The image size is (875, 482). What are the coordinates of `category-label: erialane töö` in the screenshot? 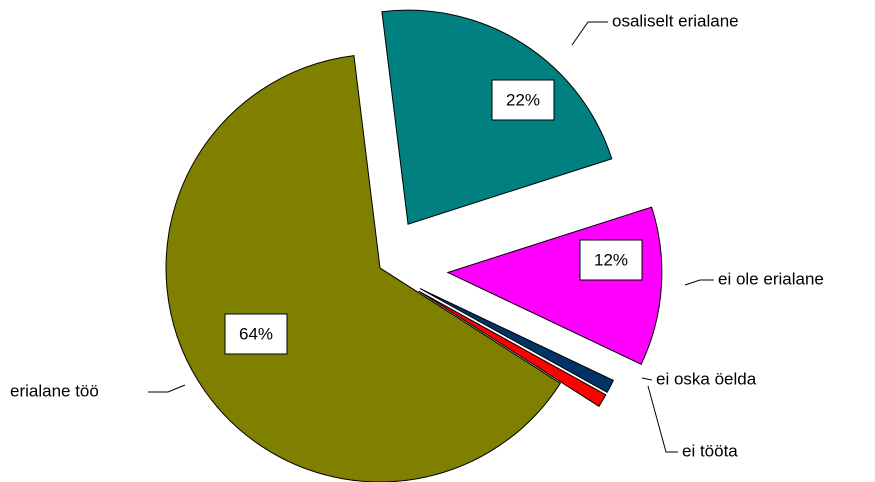 It's located at (54, 390).